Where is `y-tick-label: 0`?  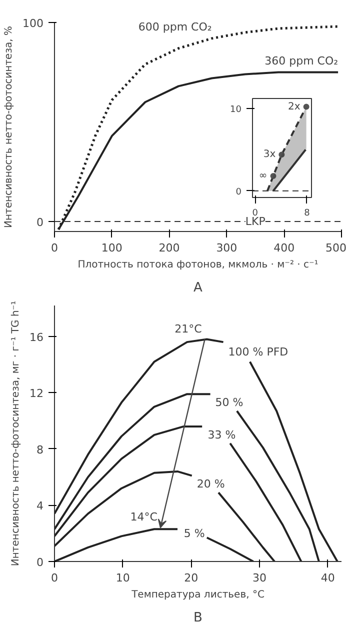 y-tick-label: 0 is located at coordinates (40, 562).